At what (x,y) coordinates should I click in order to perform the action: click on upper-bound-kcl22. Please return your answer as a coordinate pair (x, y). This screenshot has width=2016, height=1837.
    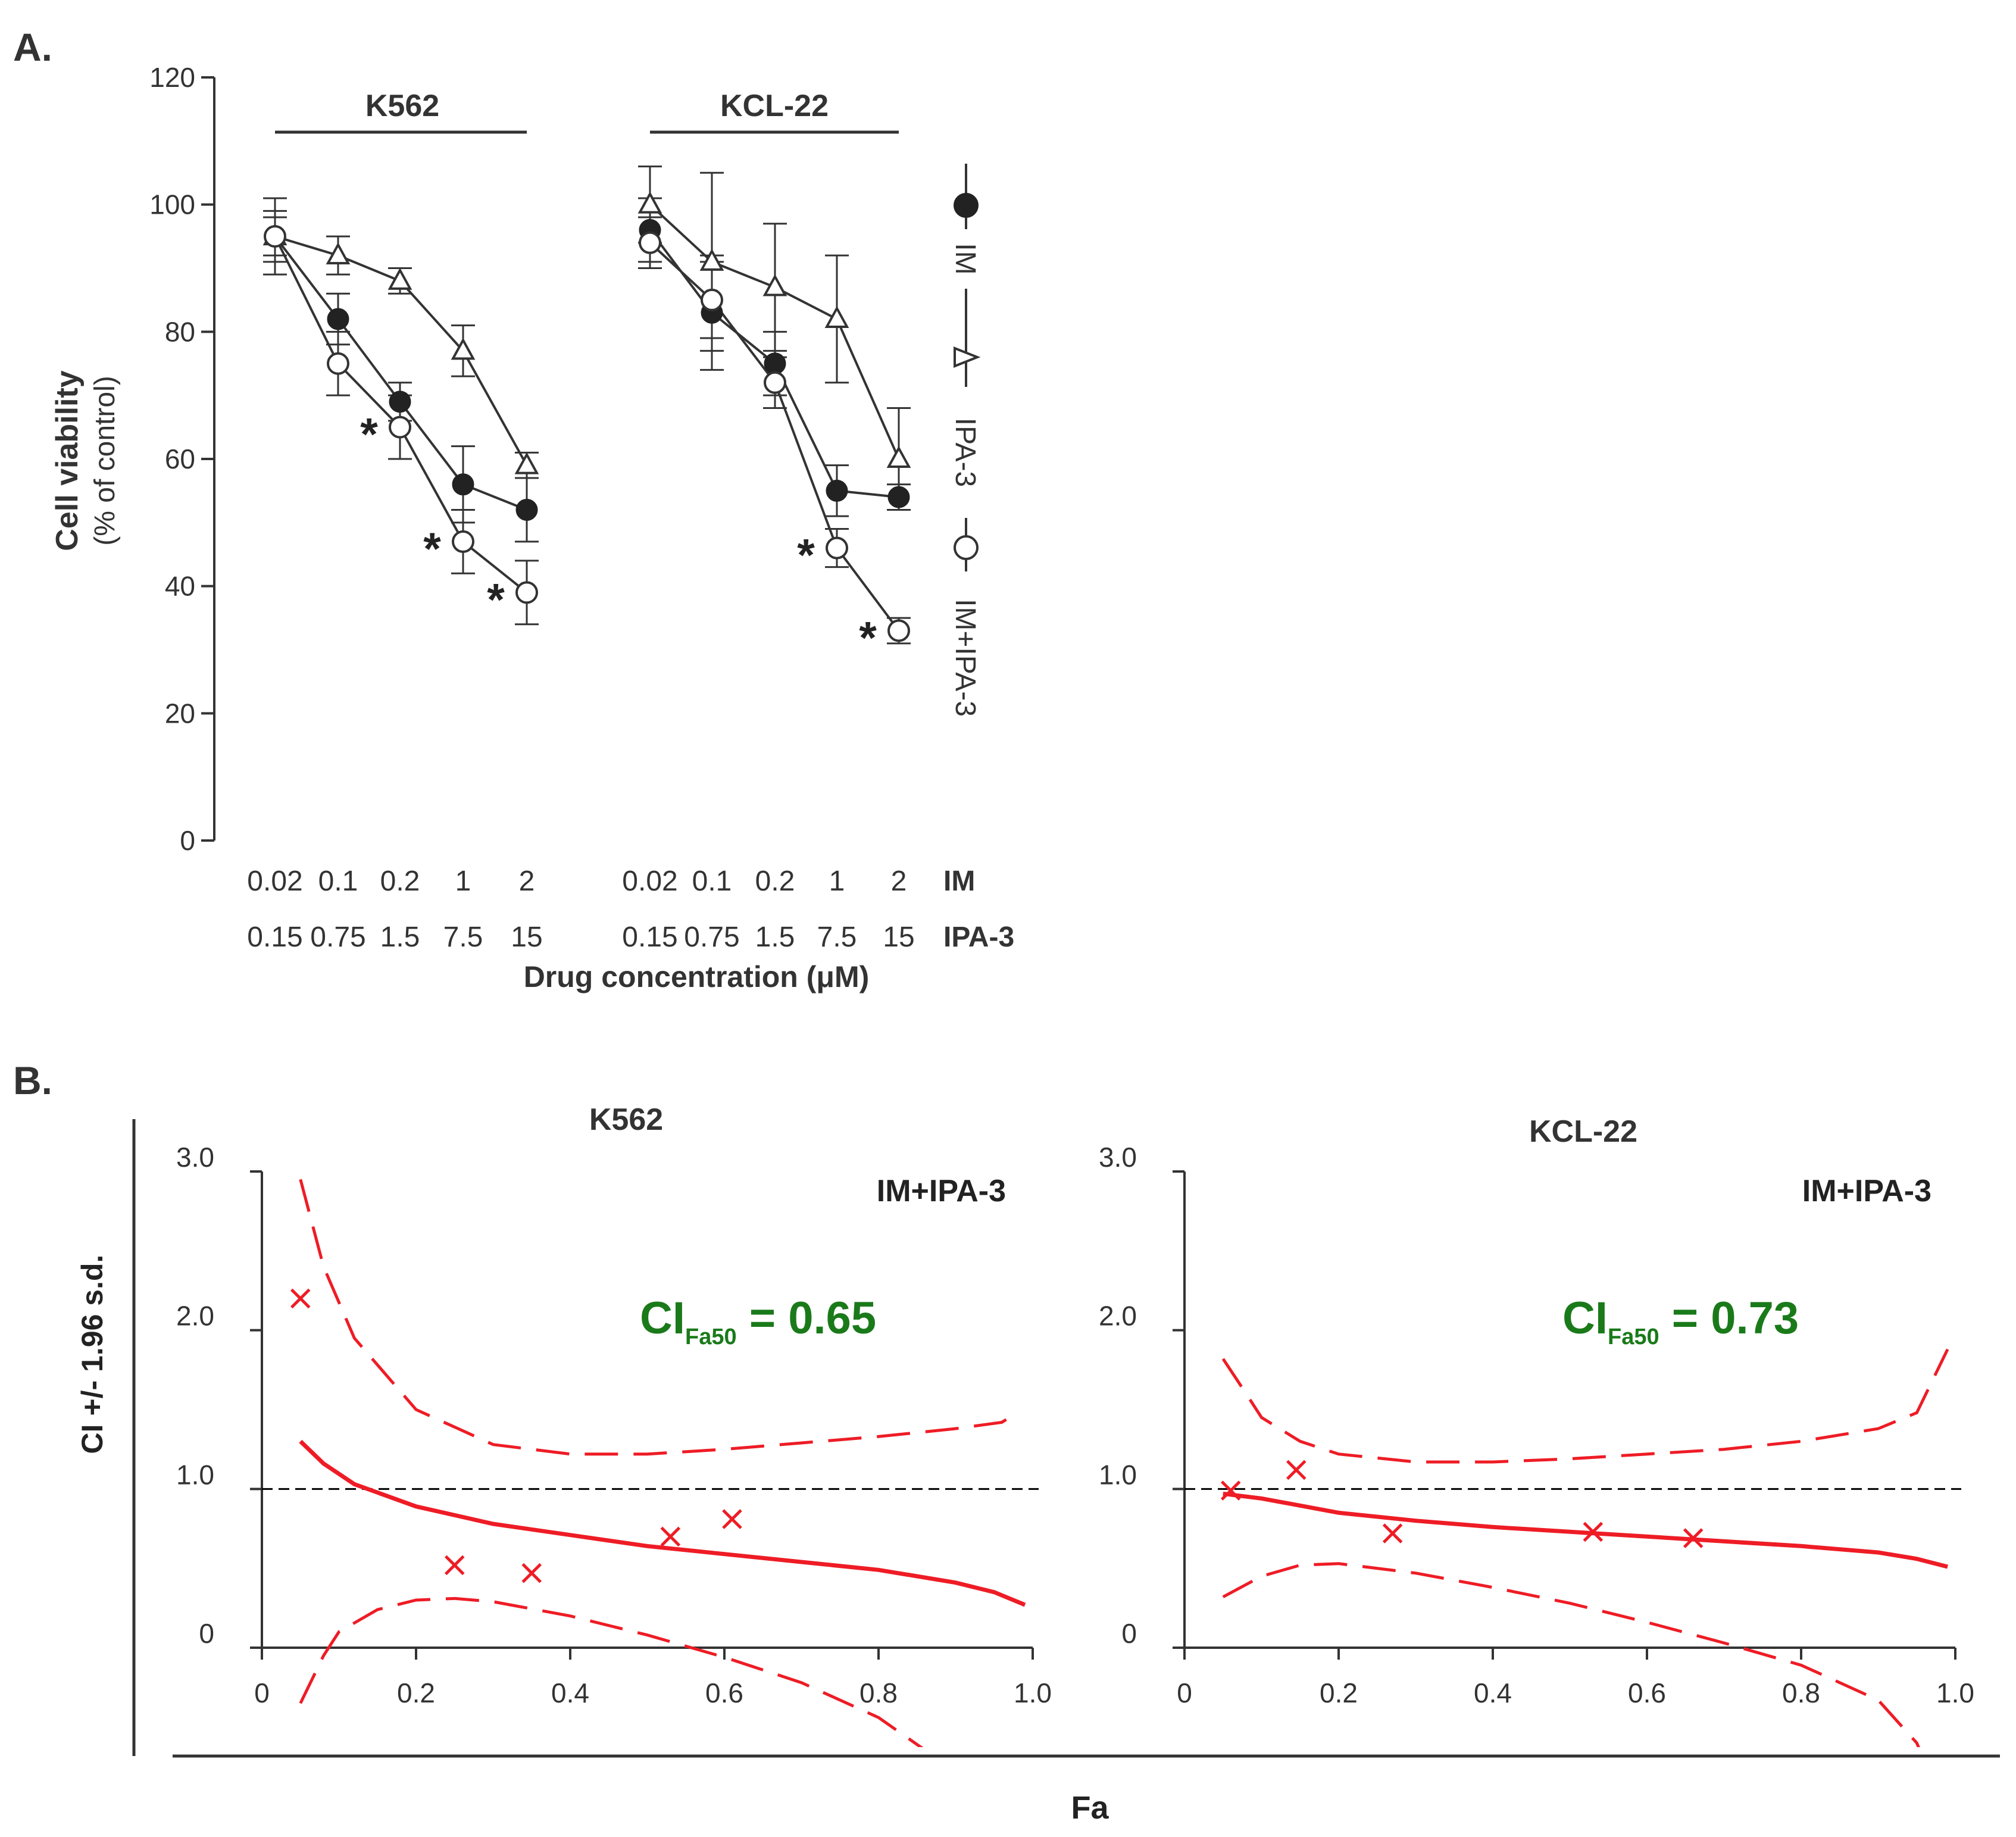
    Looking at the image, I should click on (1585, 1406).